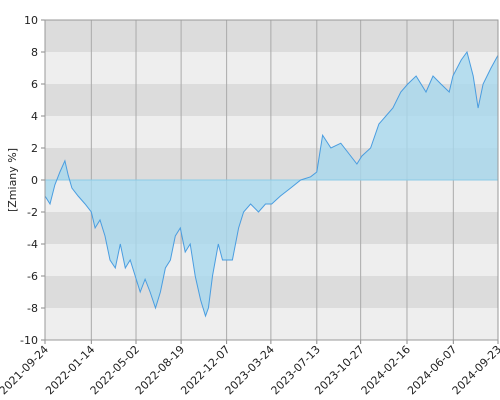  I want to click on y-tick-label: 6, so click(34, 84).